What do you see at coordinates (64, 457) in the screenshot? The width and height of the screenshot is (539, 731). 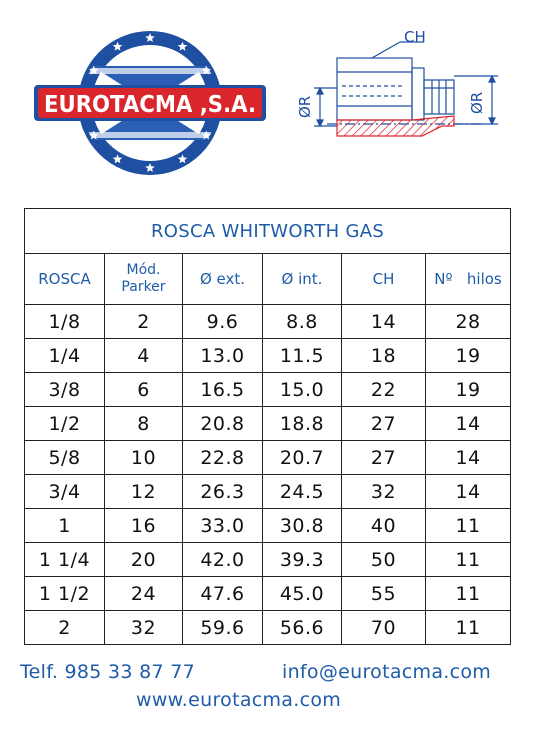 I see `cell-rosca: 5/8` at bounding box center [64, 457].